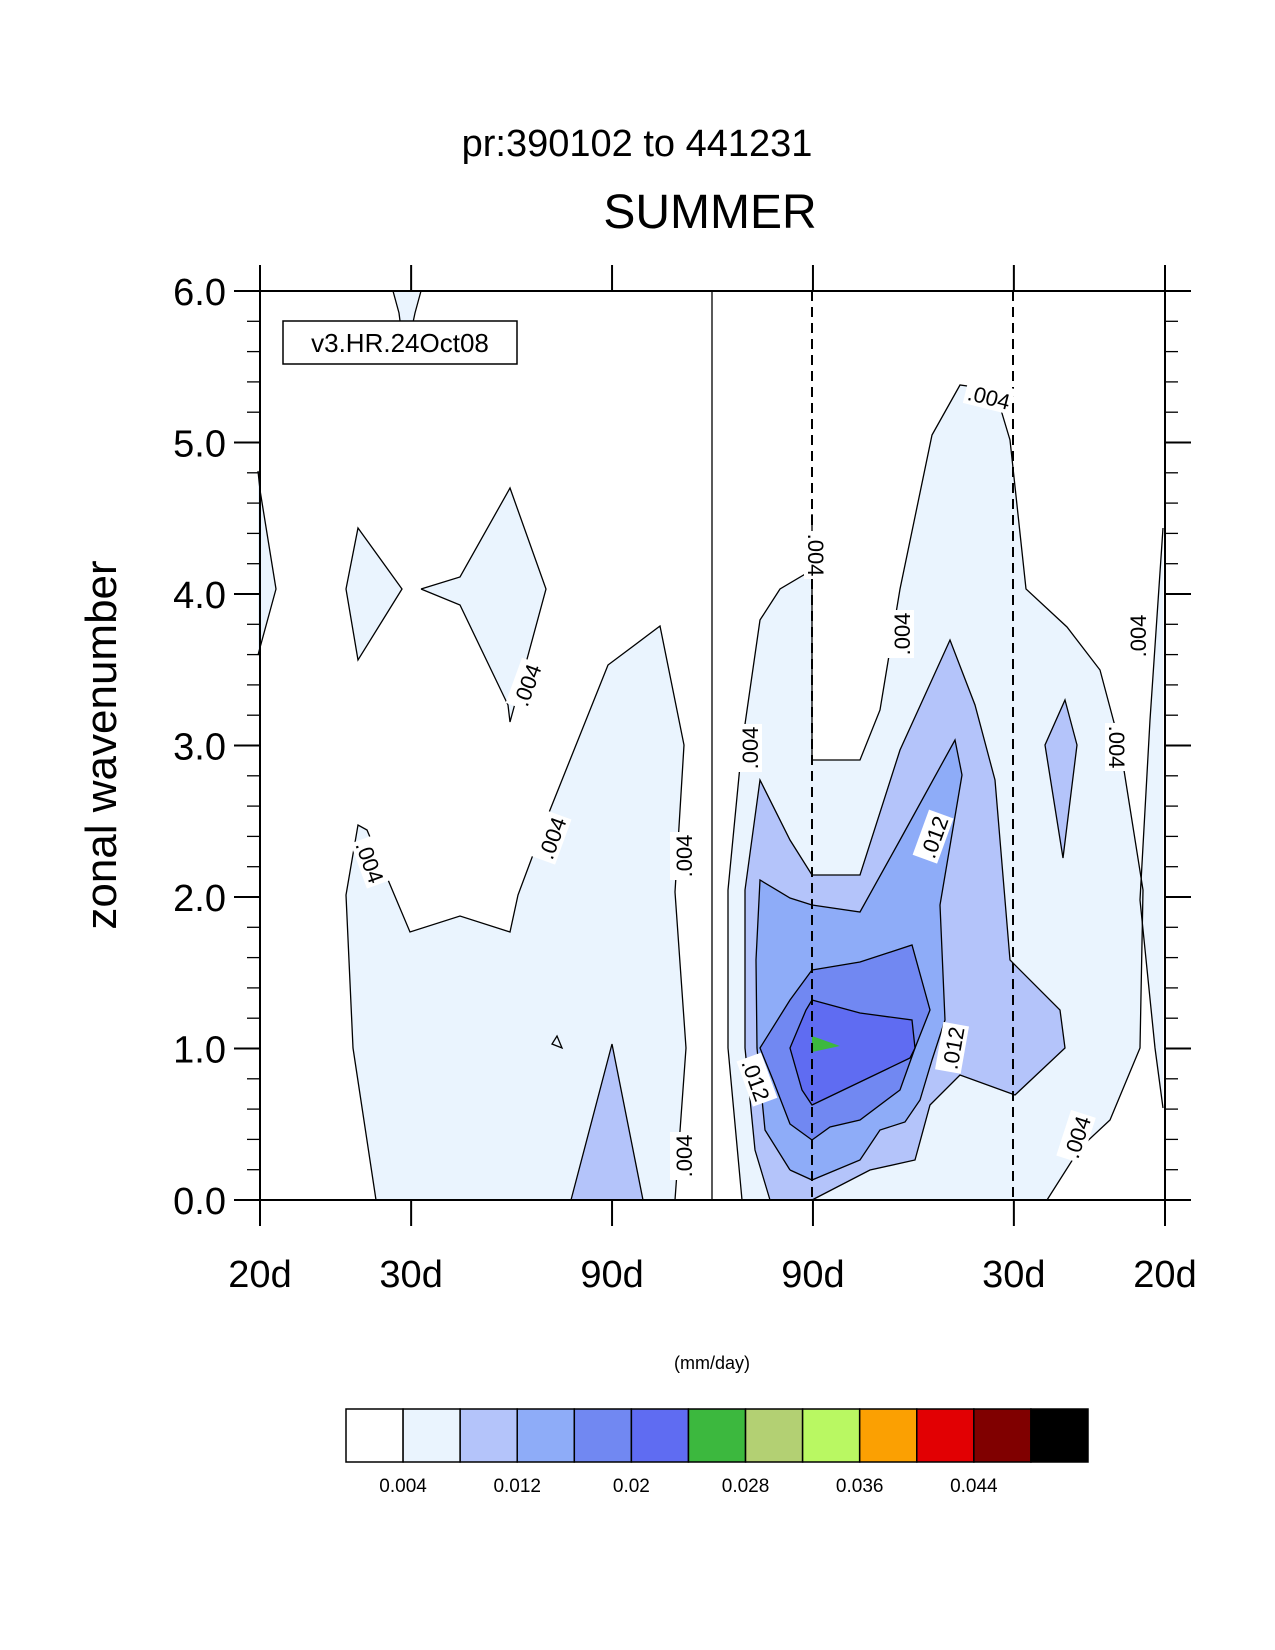 This screenshot has height=1650, width=1275. What do you see at coordinates (199, 899) in the screenshot?
I see `y-tick-label: 2.0` at bounding box center [199, 899].